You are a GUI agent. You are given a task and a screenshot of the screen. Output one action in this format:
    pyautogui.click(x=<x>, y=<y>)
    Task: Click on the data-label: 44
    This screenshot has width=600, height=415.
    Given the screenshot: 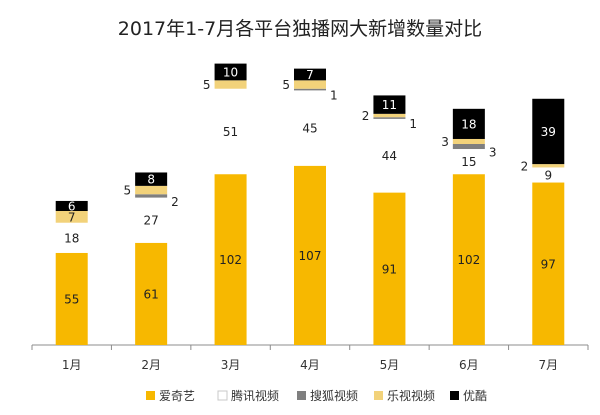 What is the action you would take?
    pyautogui.click(x=389, y=156)
    